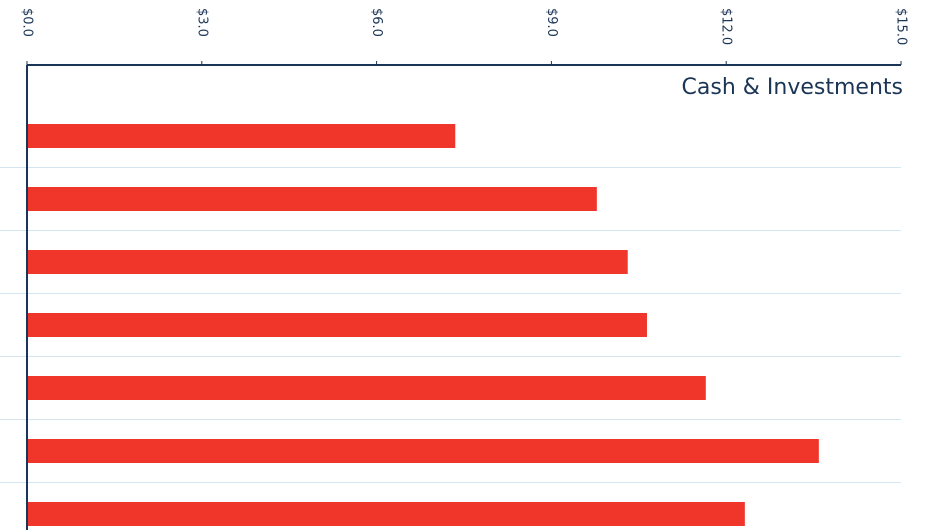 The width and height of the screenshot is (926, 530). Describe the element at coordinates (792, 87) in the screenshot. I see `chart-title: Cash & Investments` at that location.